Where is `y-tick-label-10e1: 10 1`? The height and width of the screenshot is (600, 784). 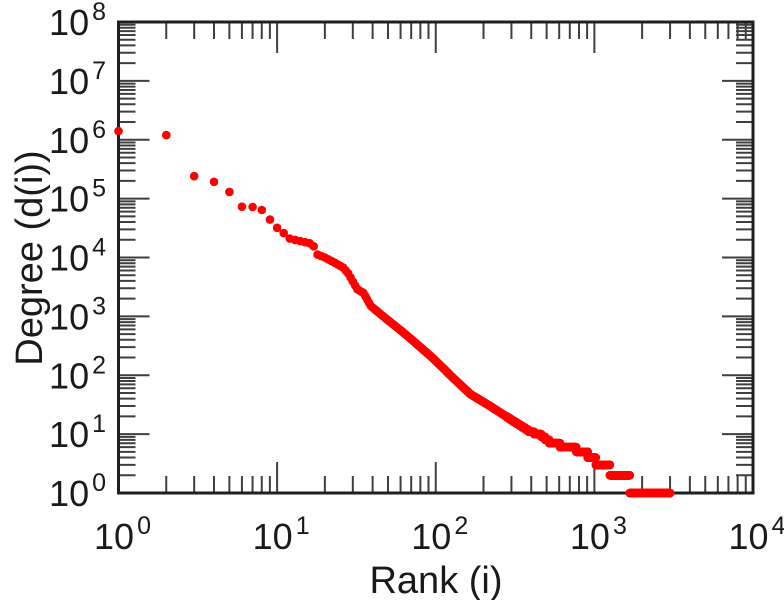 y-tick-label-10e1: 10 1 is located at coordinates (77, 432).